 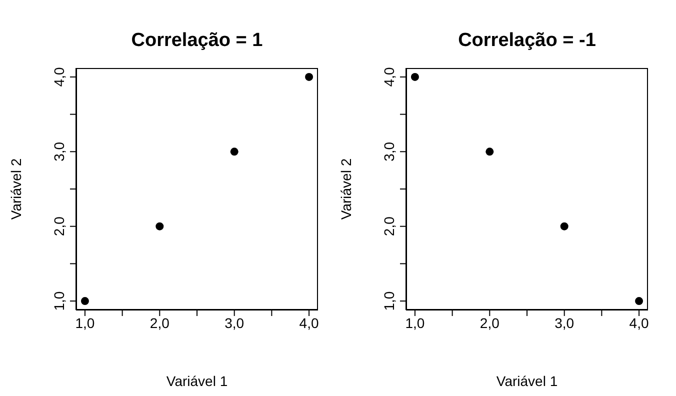 I want to click on chart-title: Correlação = 1, so click(x=197, y=41).